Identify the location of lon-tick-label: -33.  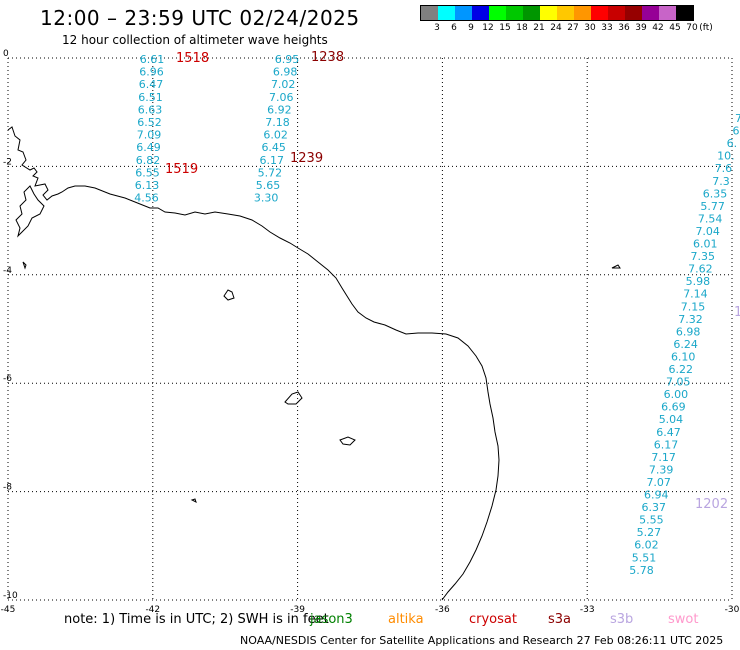
(587, 610).